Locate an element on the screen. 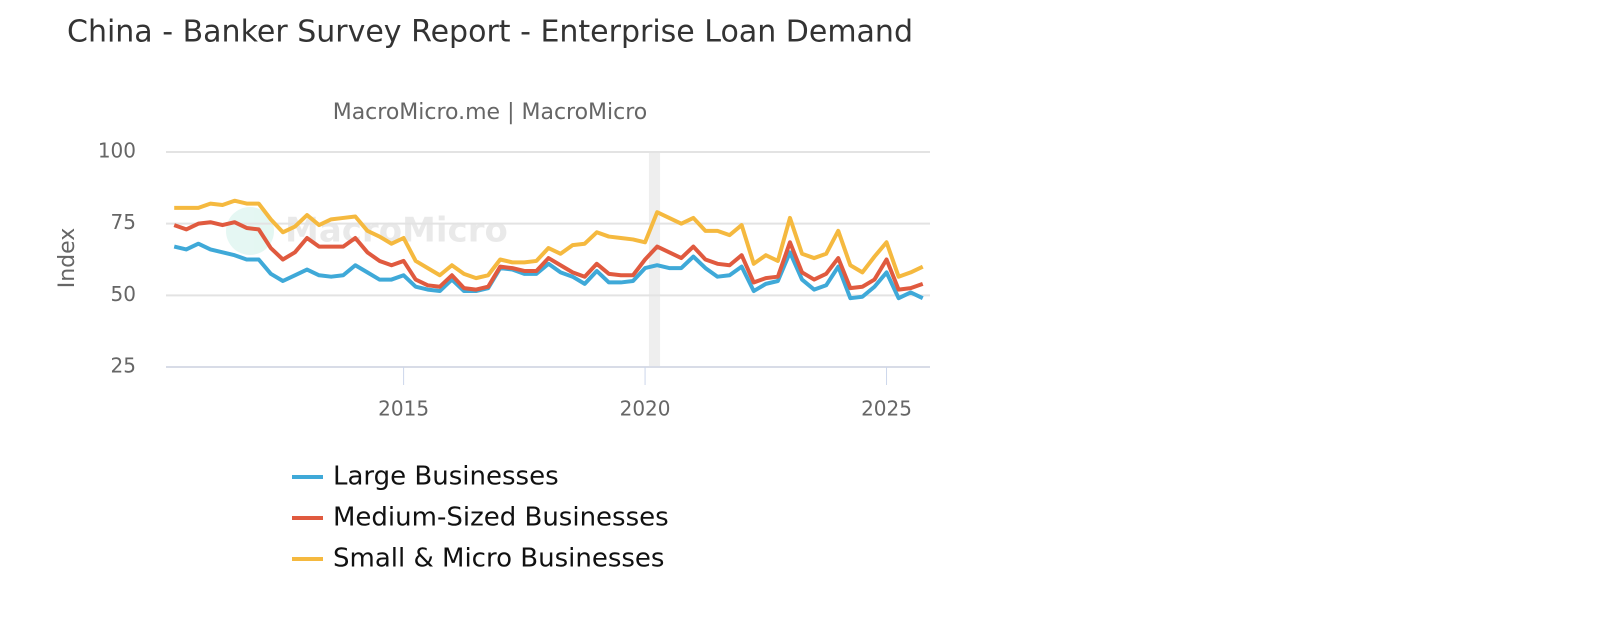 The height and width of the screenshot is (630, 1600). watermark-logo is located at coordinates (250, 231).